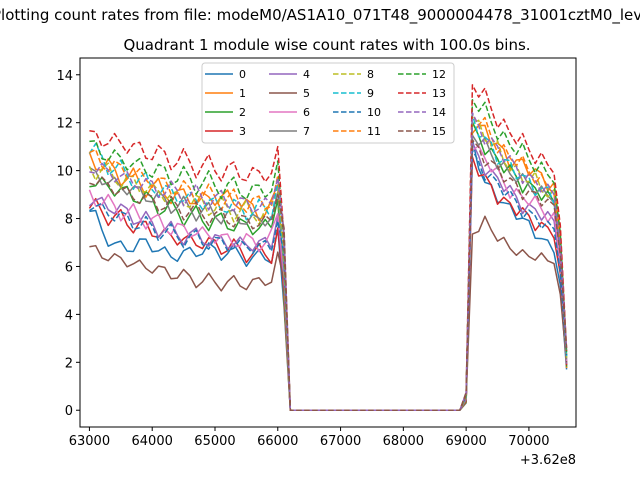  I want to click on y-tick-label: 10, so click(64, 172).